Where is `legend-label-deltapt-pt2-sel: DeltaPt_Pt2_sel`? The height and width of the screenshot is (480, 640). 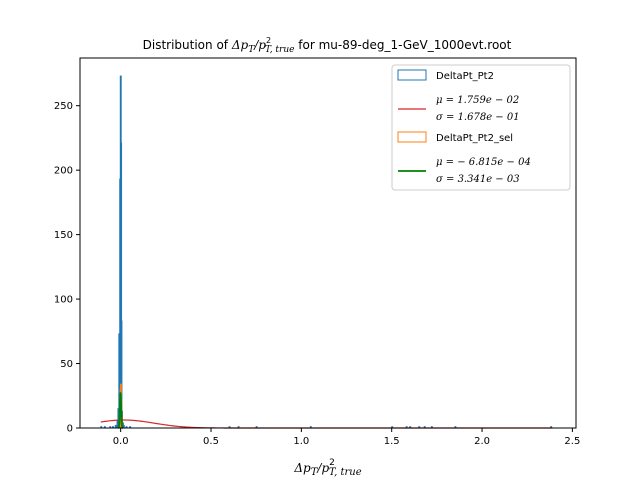 legend-label-deltapt-pt2-sel: DeltaPt_Pt2_sel is located at coordinates (474, 138).